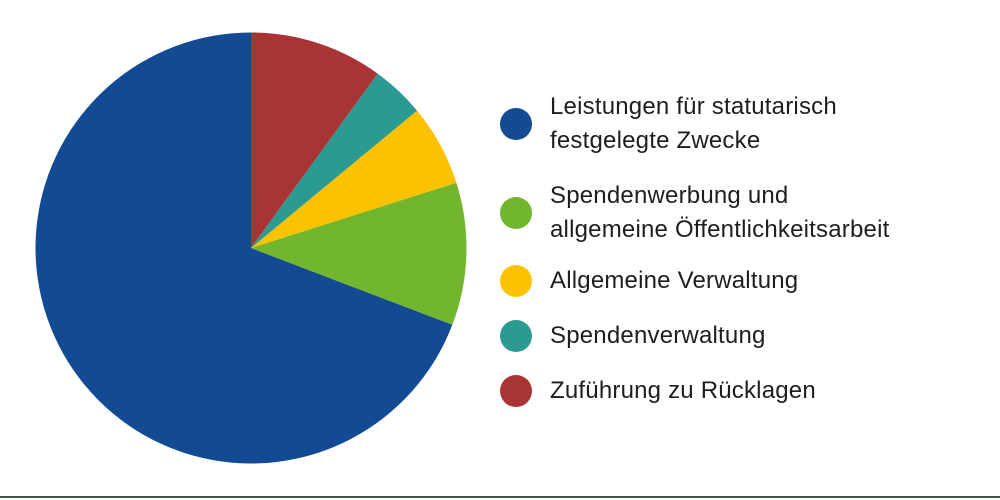 This screenshot has width=1000, height=500. What do you see at coordinates (658, 335) in the screenshot?
I see `legend-label: Spendenverwaltung` at bounding box center [658, 335].